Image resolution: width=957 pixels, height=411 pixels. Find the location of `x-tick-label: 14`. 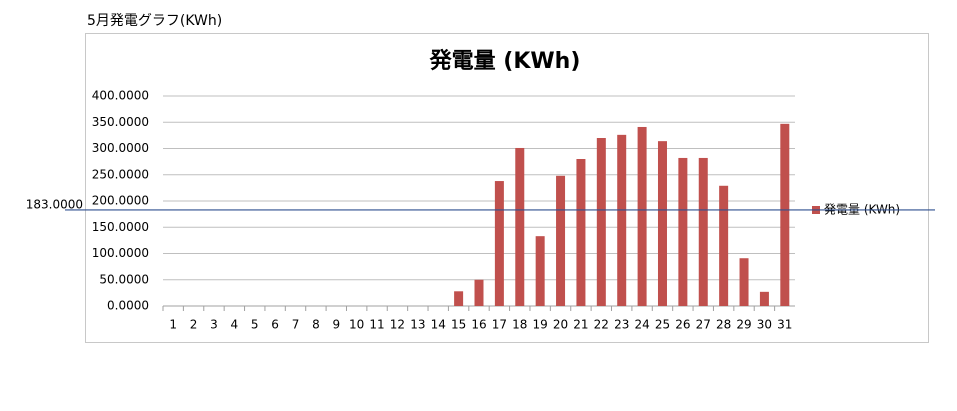

x-tick-label: 14 is located at coordinates (438, 325).